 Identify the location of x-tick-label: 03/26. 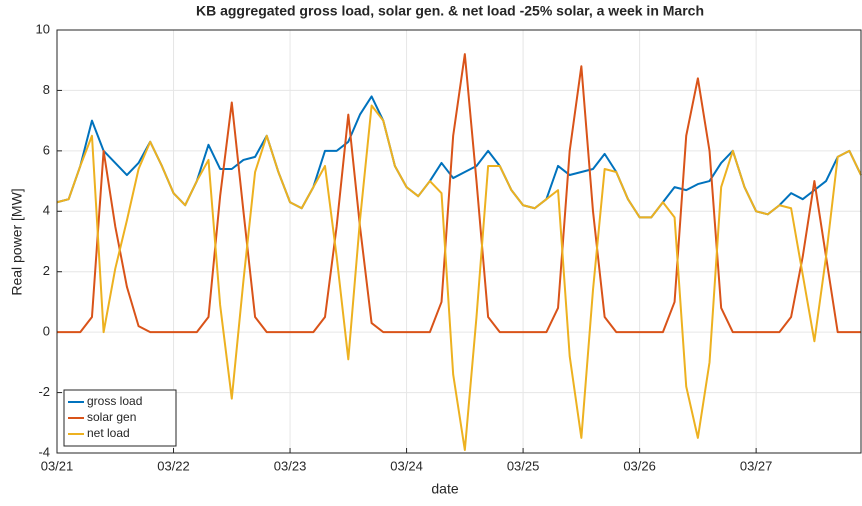
(639, 465).